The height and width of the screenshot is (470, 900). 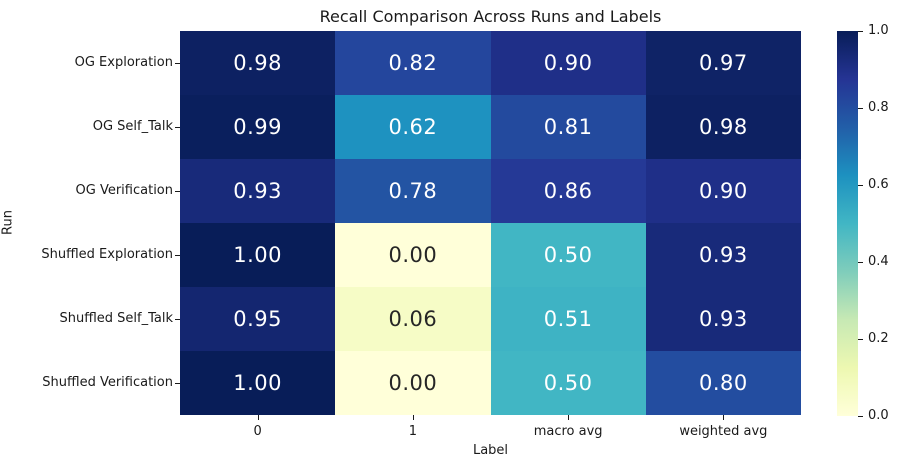 I want to click on col-label: 0, so click(x=257, y=431).